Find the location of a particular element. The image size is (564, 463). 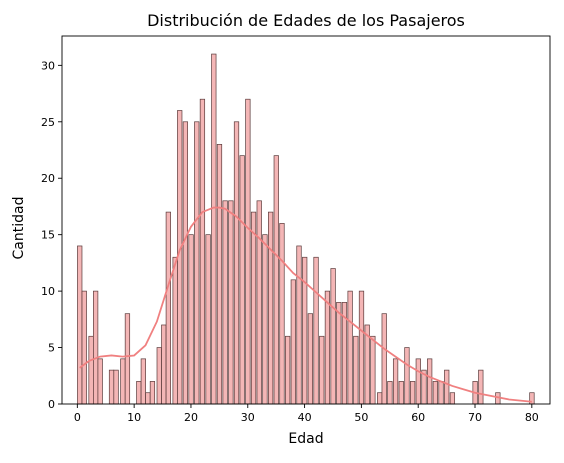

y-tick-label: 0 is located at coordinates (51, 404).